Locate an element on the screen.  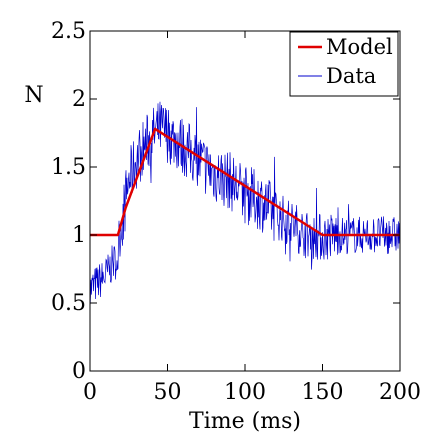
y-tick-label: 2 is located at coordinates (79, 99).